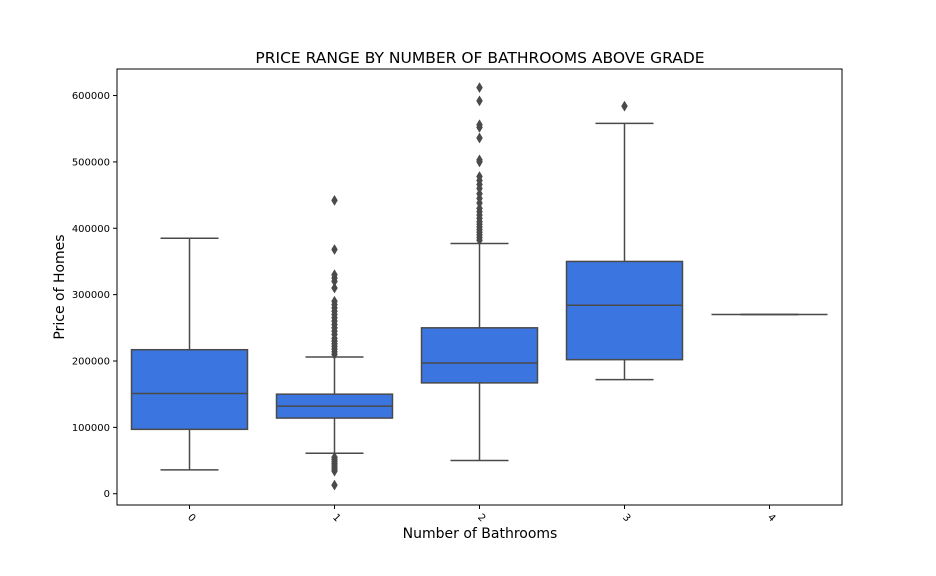 This screenshot has height=576, width=936. What do you see at coordinates (91, 295) in the screenshot?
I see `y-tick-label: 300000` at bounding box center [91, 295].